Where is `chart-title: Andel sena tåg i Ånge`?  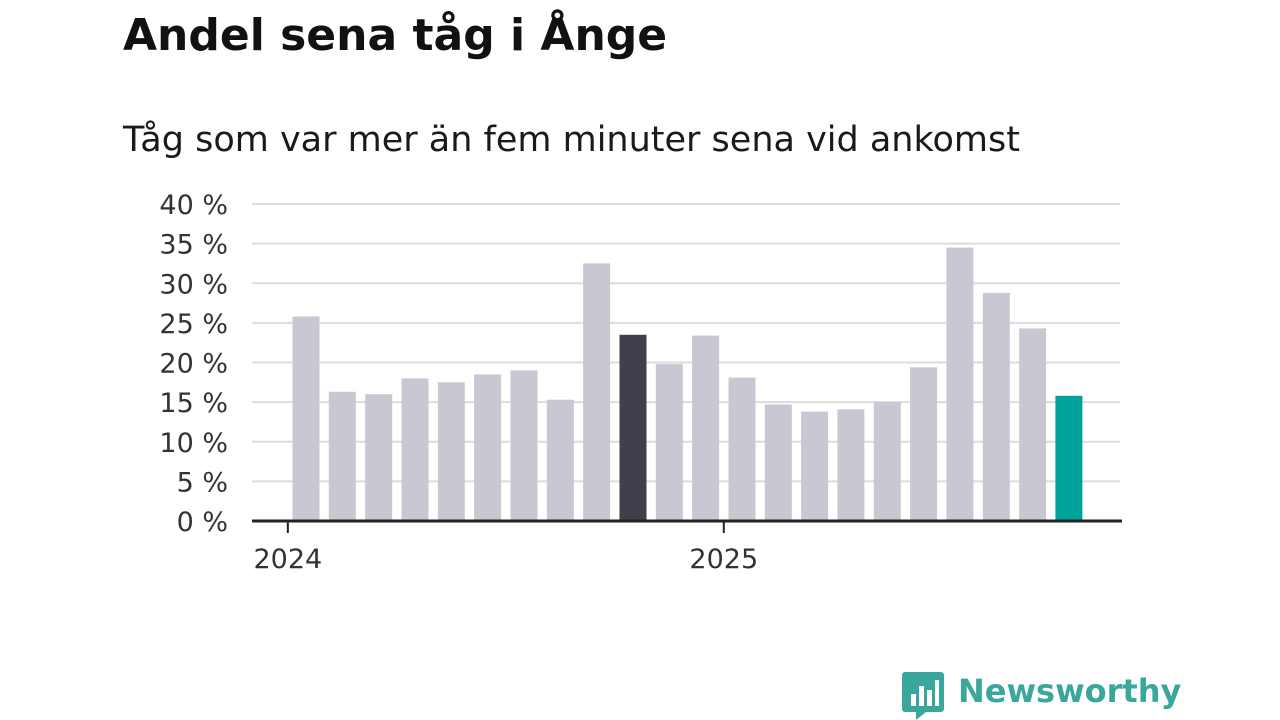 chart-title: Andel sena tåg i Ånge is located at coordinates (395, 35).